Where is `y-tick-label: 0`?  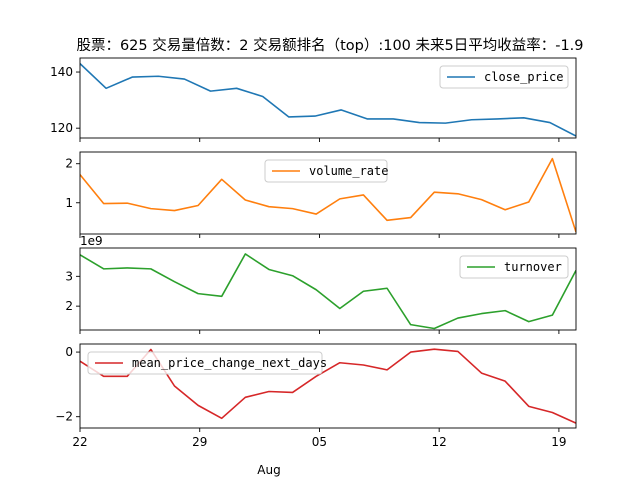
y-tick-label: 0 is located at coordinates (69, 352).